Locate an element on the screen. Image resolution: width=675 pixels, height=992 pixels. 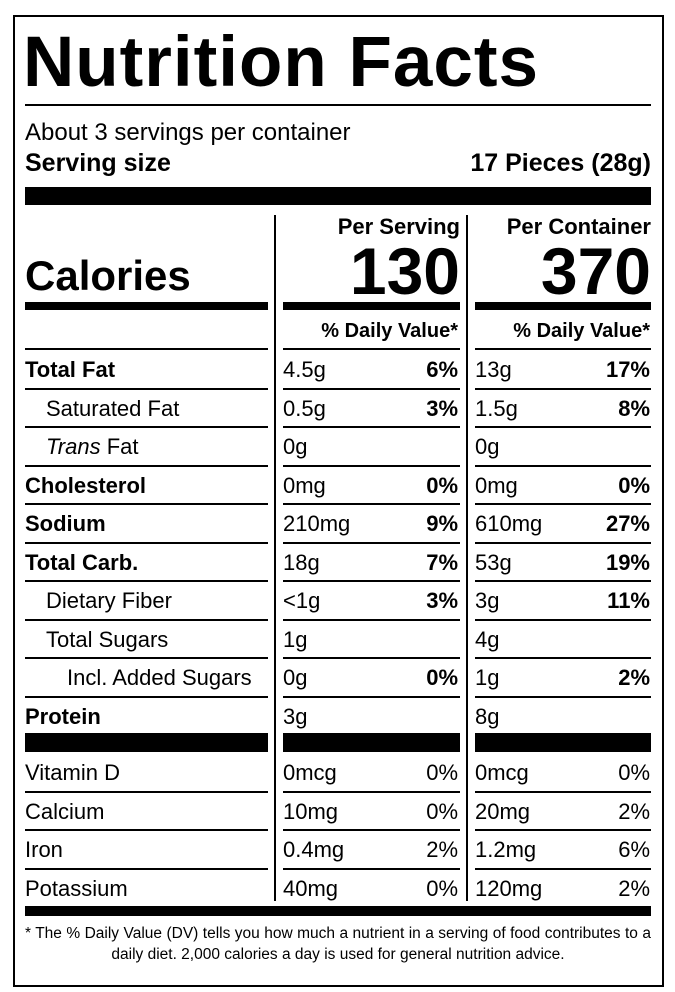
amount: 120mg is located at coordinates (509, 888).